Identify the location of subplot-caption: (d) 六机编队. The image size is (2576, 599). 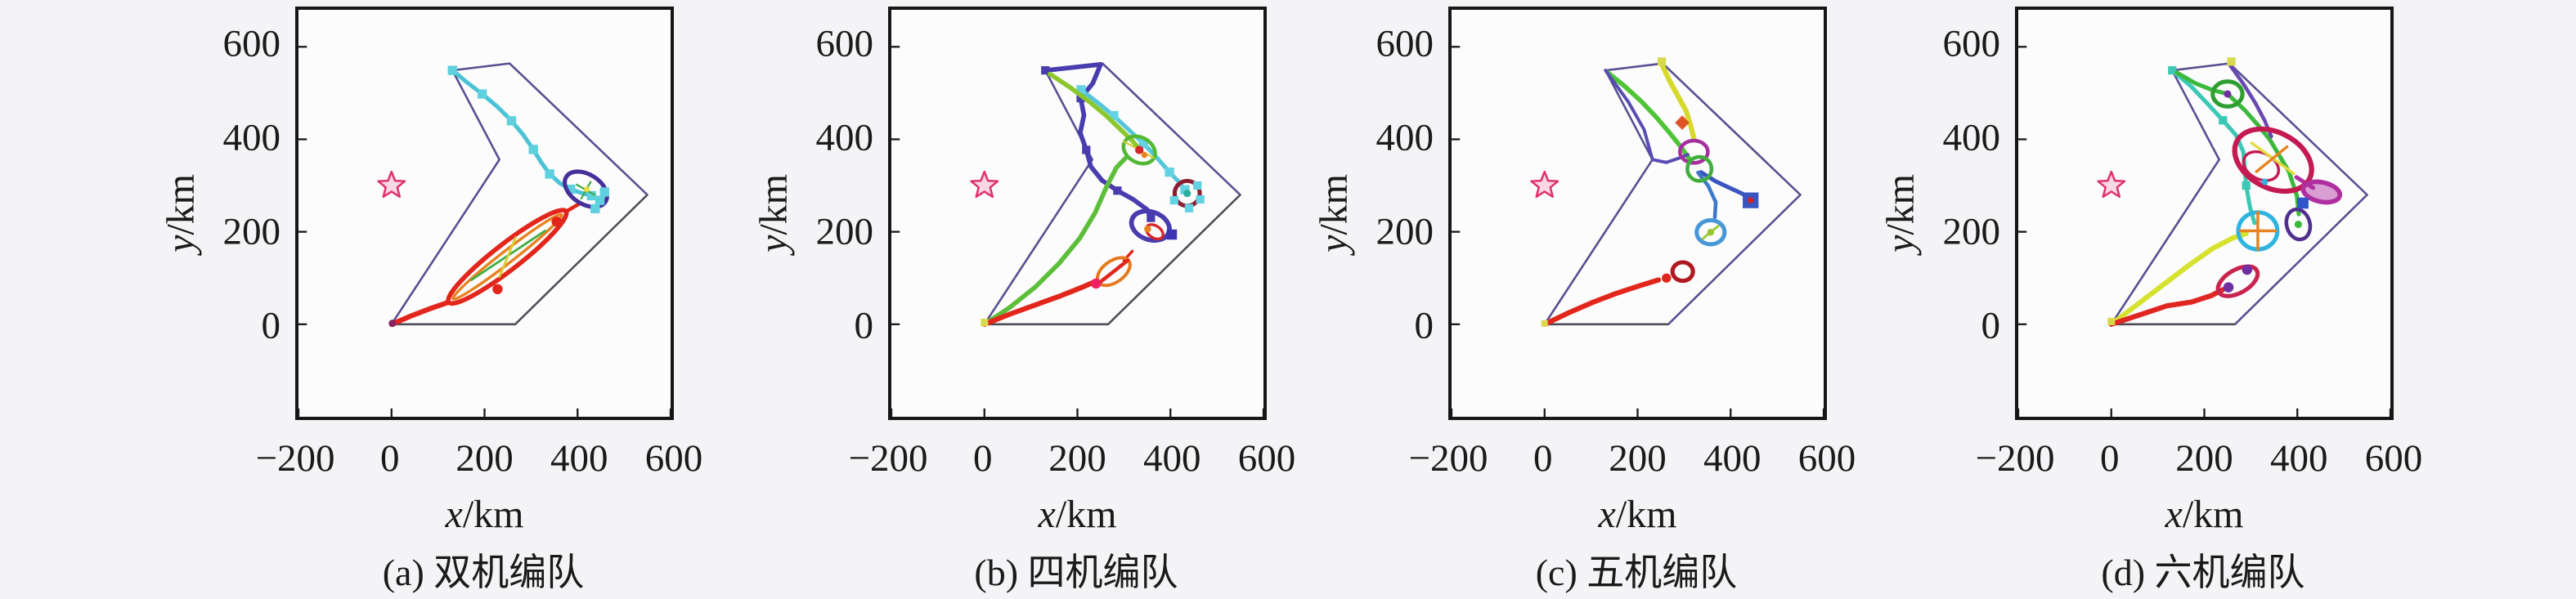
(2203, 572).